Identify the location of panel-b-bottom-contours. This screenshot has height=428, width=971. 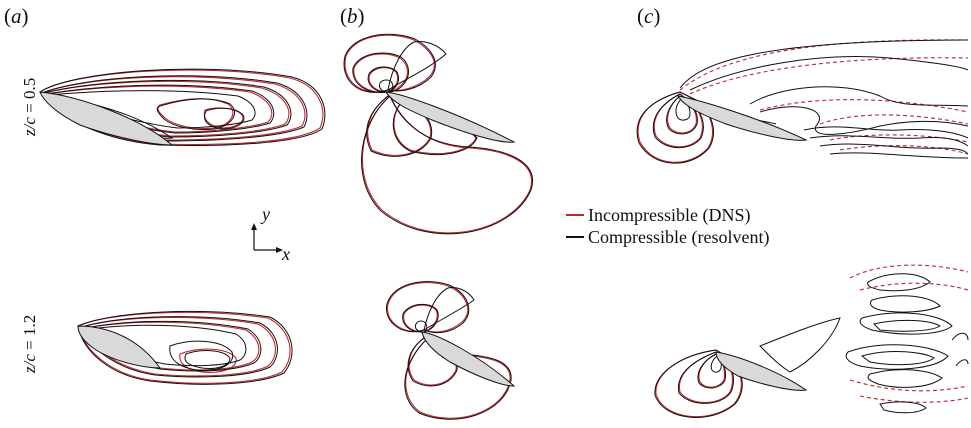
(451, 350).